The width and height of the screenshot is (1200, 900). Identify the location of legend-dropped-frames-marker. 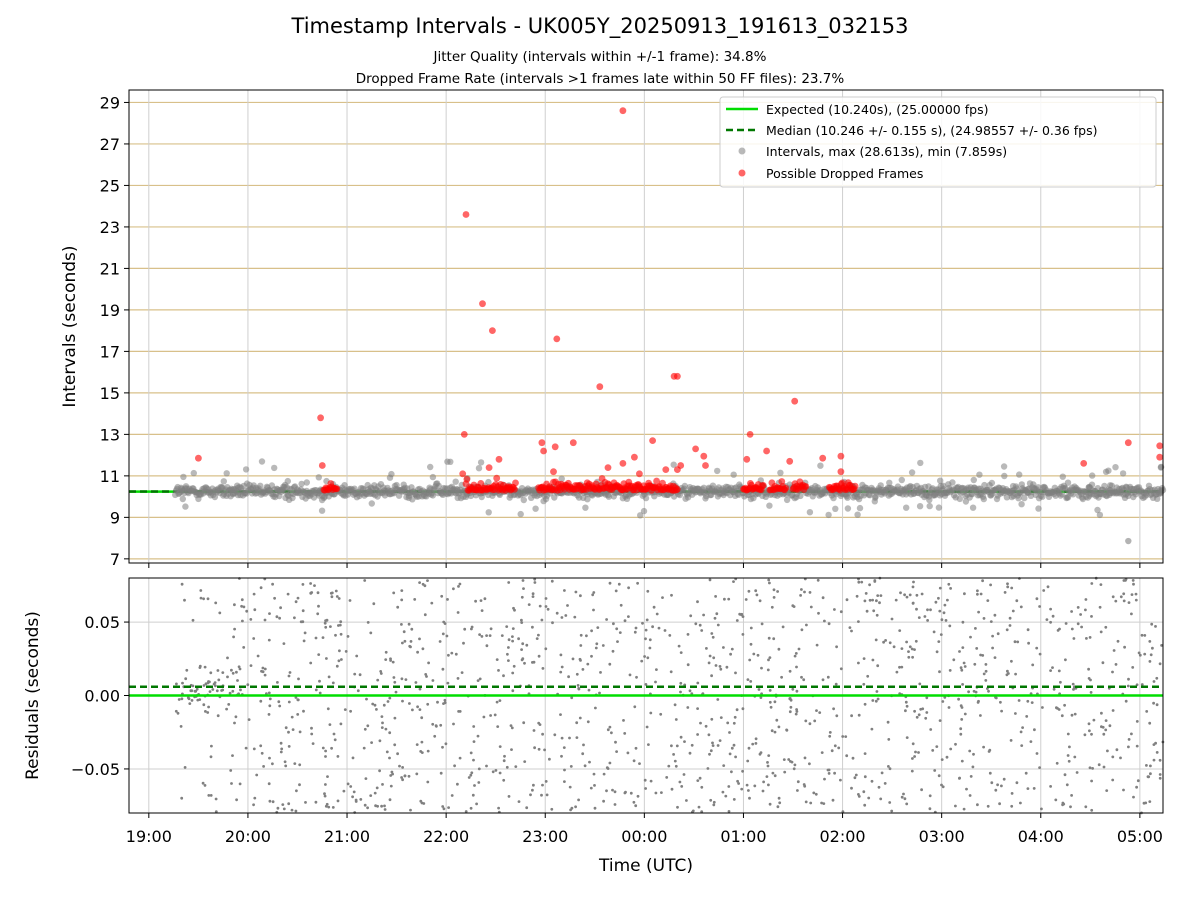
(742, 173).